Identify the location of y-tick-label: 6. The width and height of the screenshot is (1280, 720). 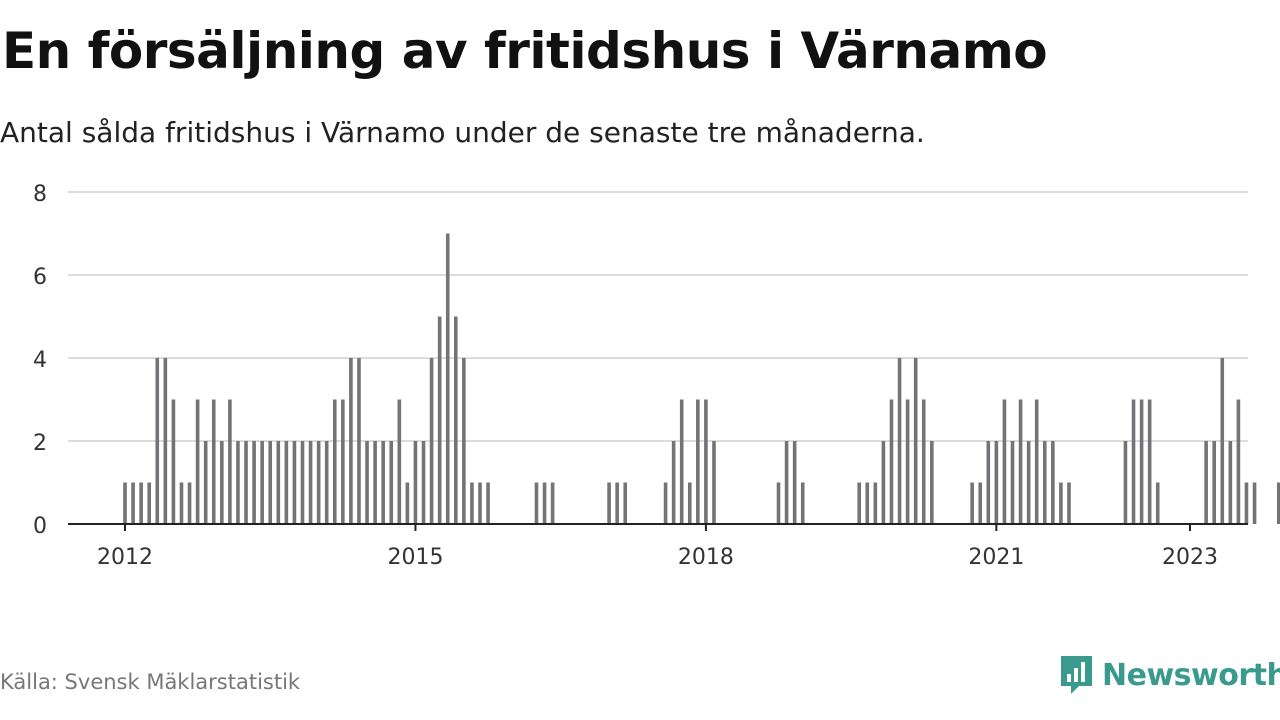
(40, 277).